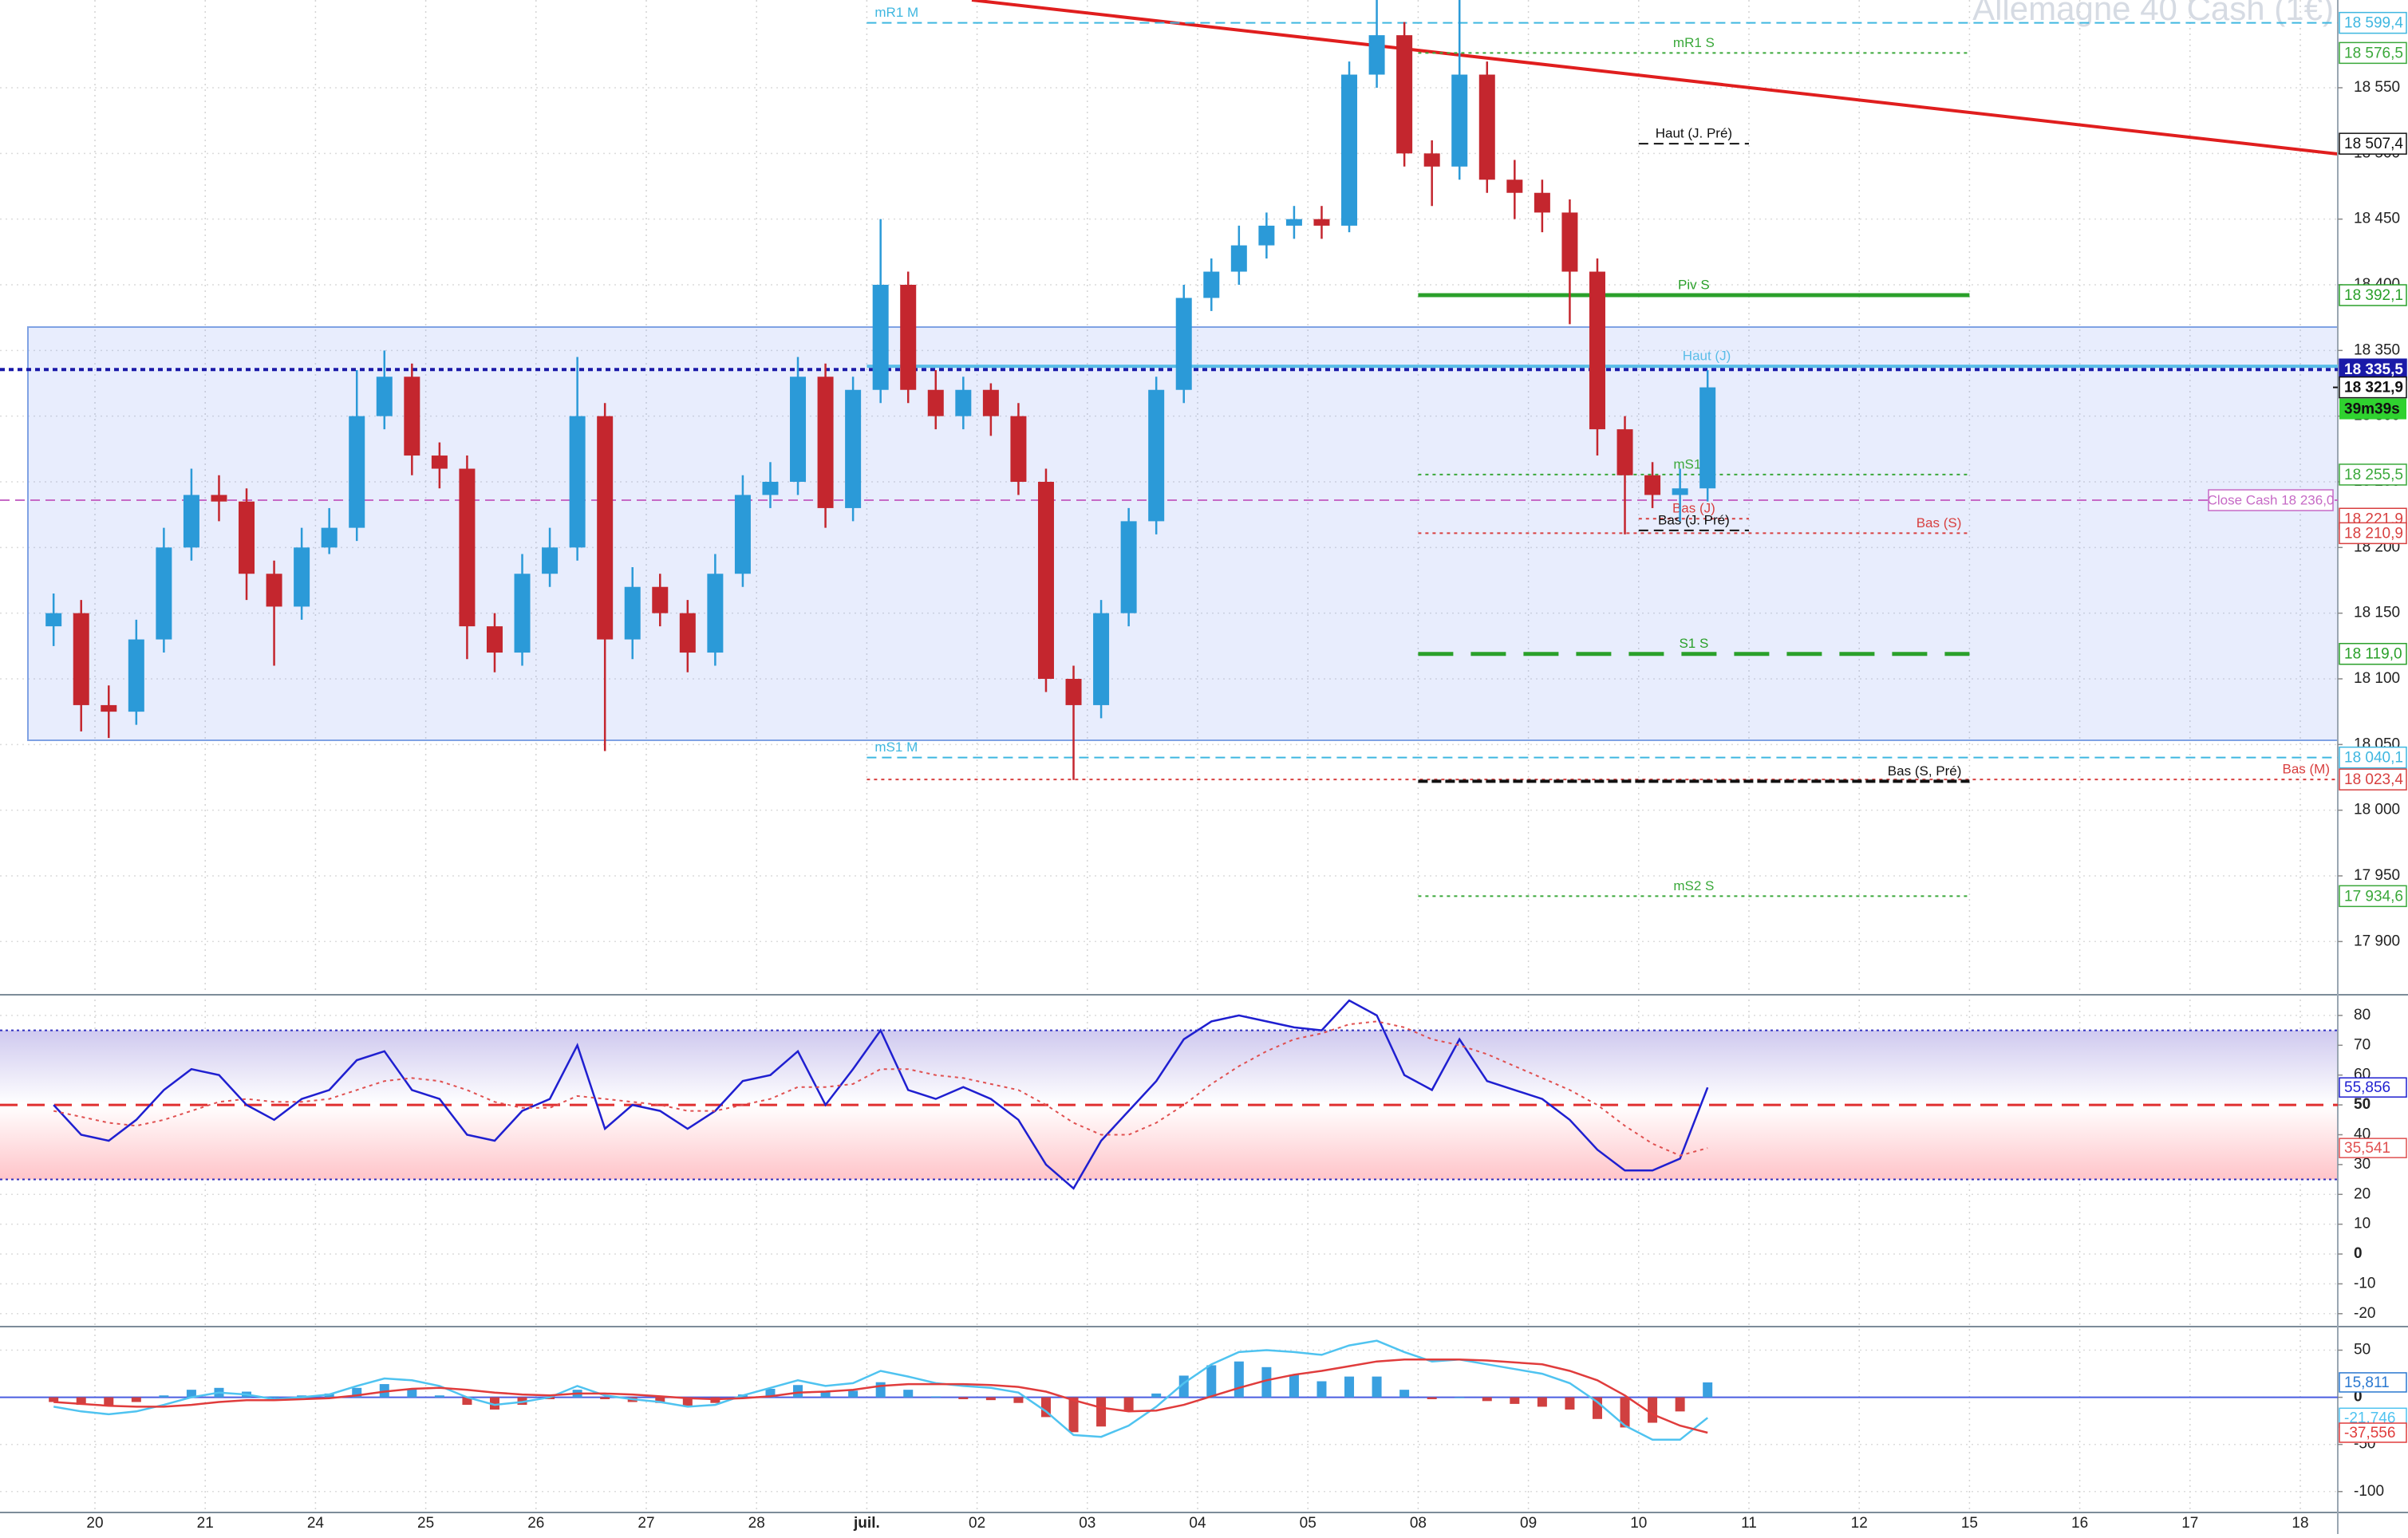 The image size is (2408, 1538). Describe the element at coordinates (2377, 810) in the screenshot. I see `y-tick-label: 18 000` at that location.